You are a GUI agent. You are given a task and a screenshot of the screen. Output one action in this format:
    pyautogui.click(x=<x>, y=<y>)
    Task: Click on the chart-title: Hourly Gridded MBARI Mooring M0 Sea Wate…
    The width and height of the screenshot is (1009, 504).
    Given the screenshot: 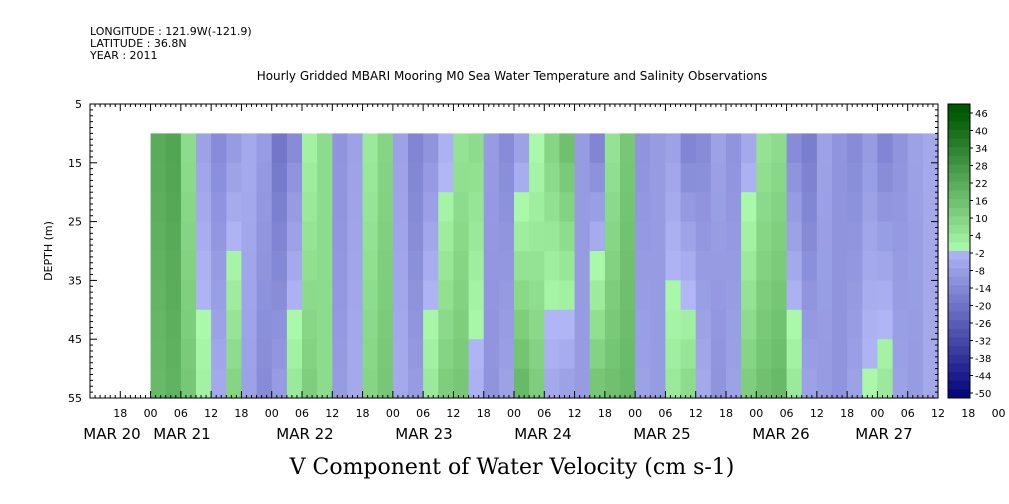 What is the action you would take?
    pyautogui.click(x=512, y=76)
    